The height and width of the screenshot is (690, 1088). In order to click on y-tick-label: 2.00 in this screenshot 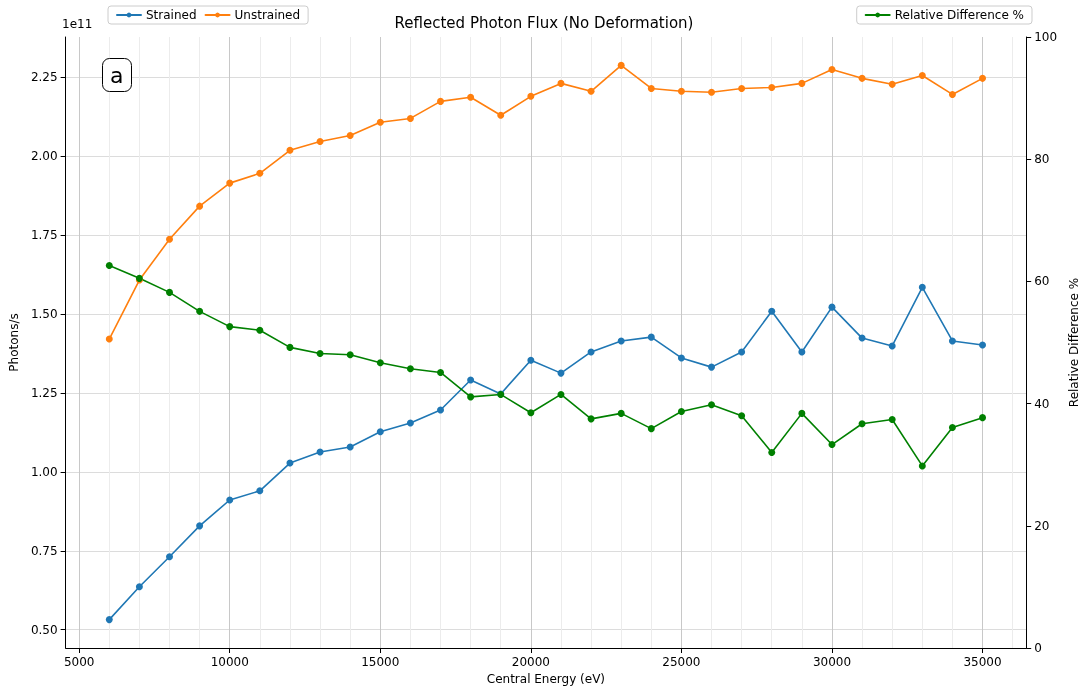, I will do `click(44, 156)`.